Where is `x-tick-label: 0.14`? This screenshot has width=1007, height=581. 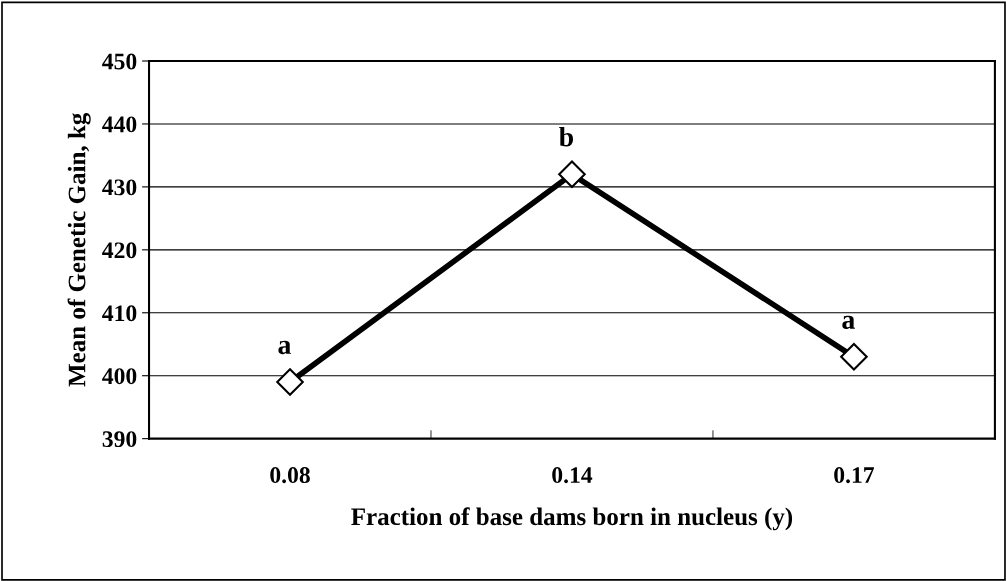
x-tick-label: 0.14 is located at coordinates (572, 475).